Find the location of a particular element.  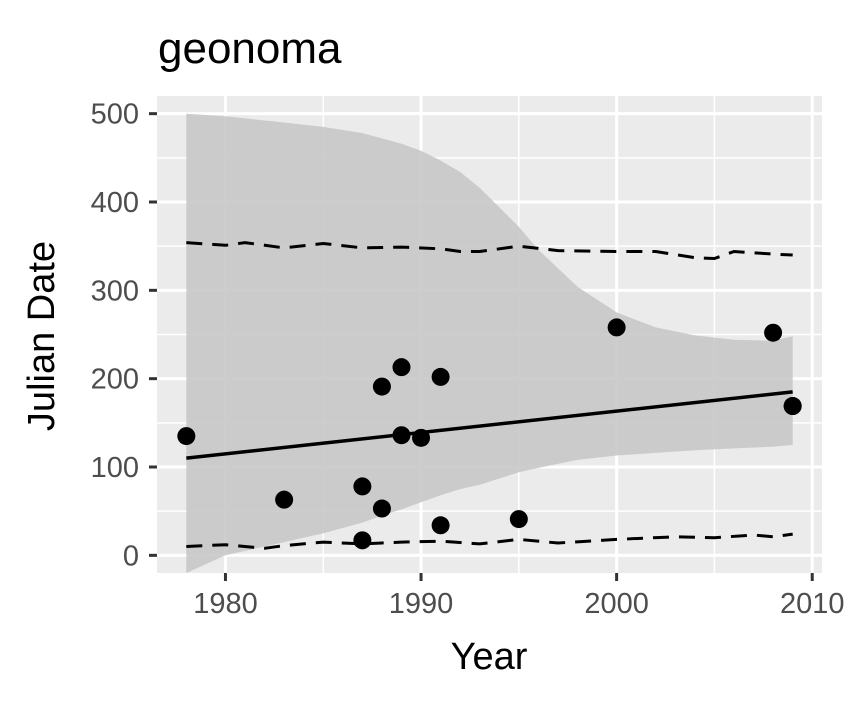

x-tick-label: 2010 is located at coordinates (812, 604).